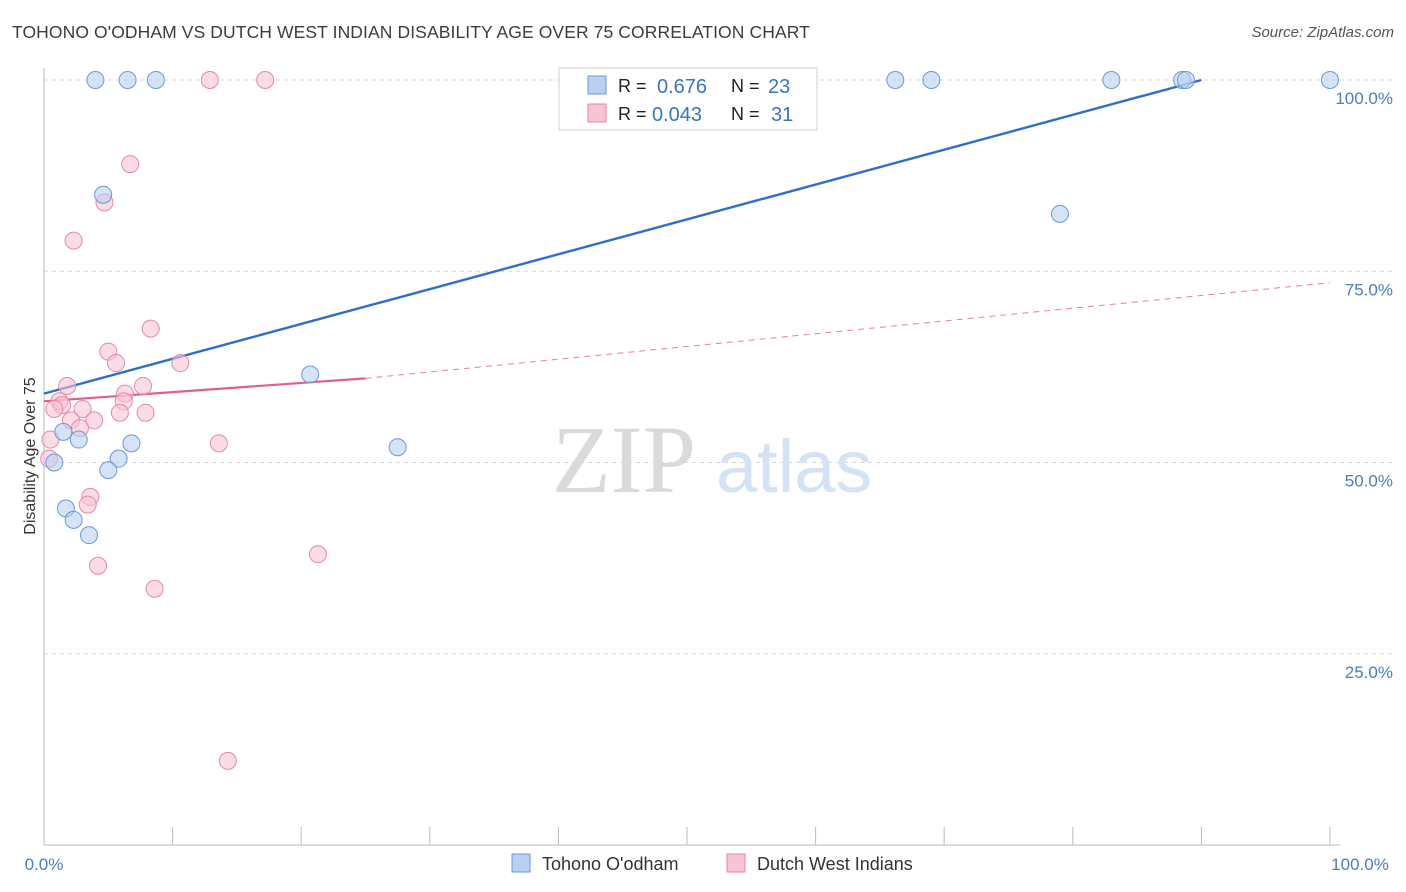 The height and width of the screenshot is (892, 1406). Describe the element at coordinates (1369, 481) in the screenshot. I see `y-tick-label: 50.0%` at that location.